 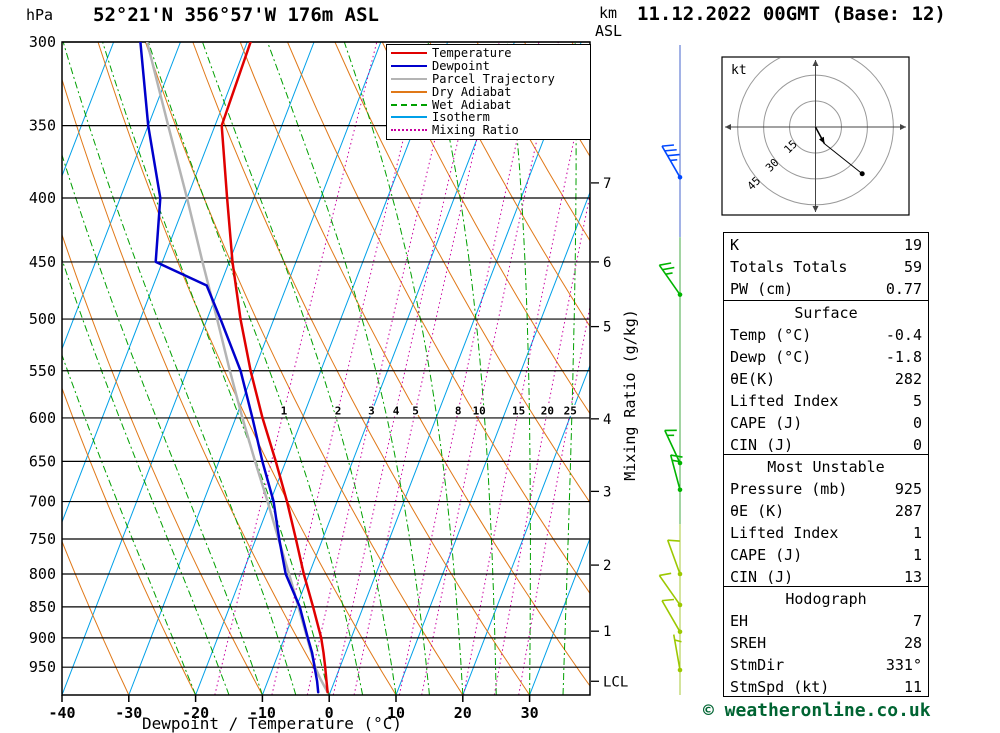 What do you see at coordinates (42, 262) in the screenshot?
I see `pressure-tick-label: 450` at bounding box center [42, 262].